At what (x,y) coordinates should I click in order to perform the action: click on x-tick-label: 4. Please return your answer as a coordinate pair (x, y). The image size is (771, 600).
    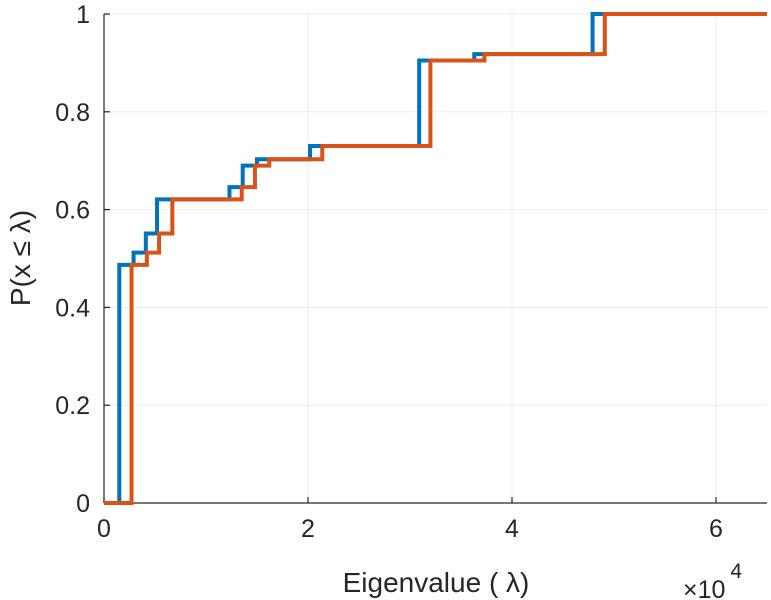
    Looking at the image, I should click on (512, 529).